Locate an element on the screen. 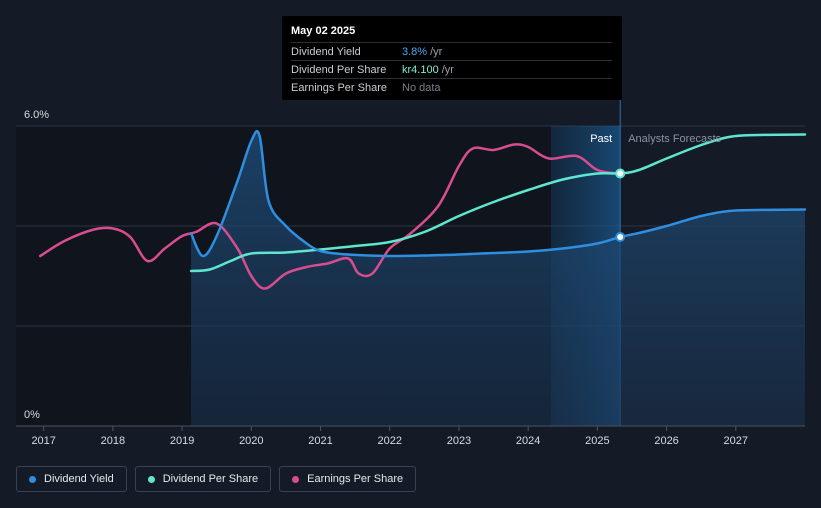 The image size is (821, 508). dividend-per-share-marker is located at coordinates (620, 173).